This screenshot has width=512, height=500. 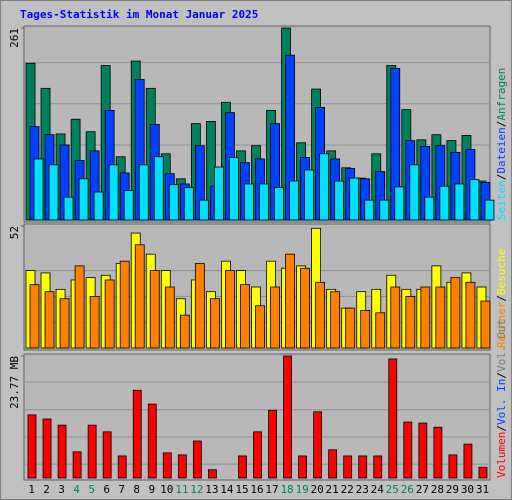 I want to click on x-tick-label: 8, so click(x=136, y=489).